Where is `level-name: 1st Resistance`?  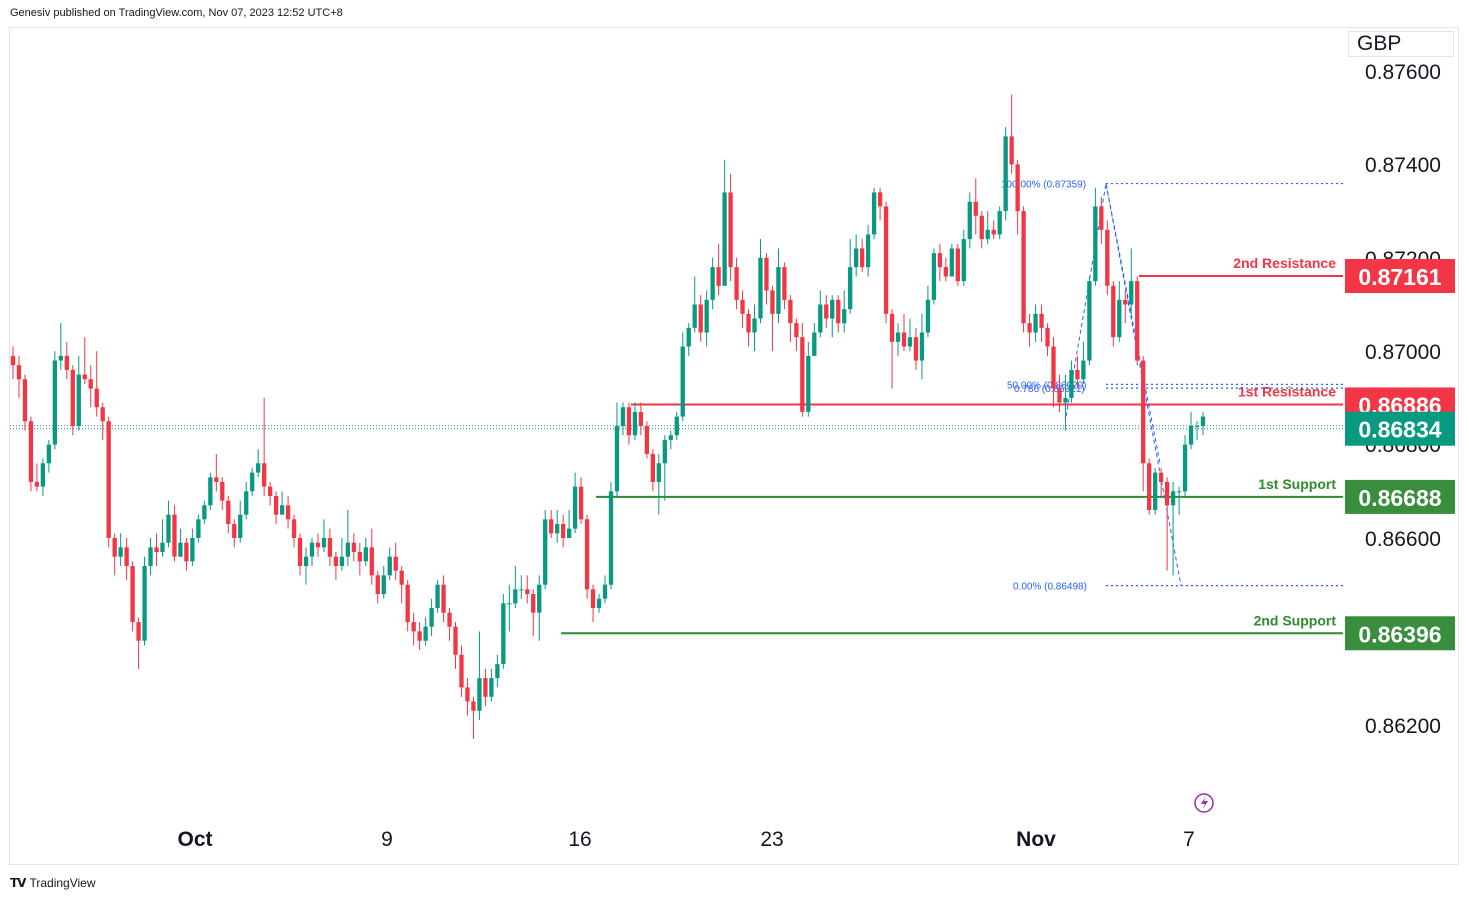 level-name: 1st Resistance is located at coordinates (1287, 391).